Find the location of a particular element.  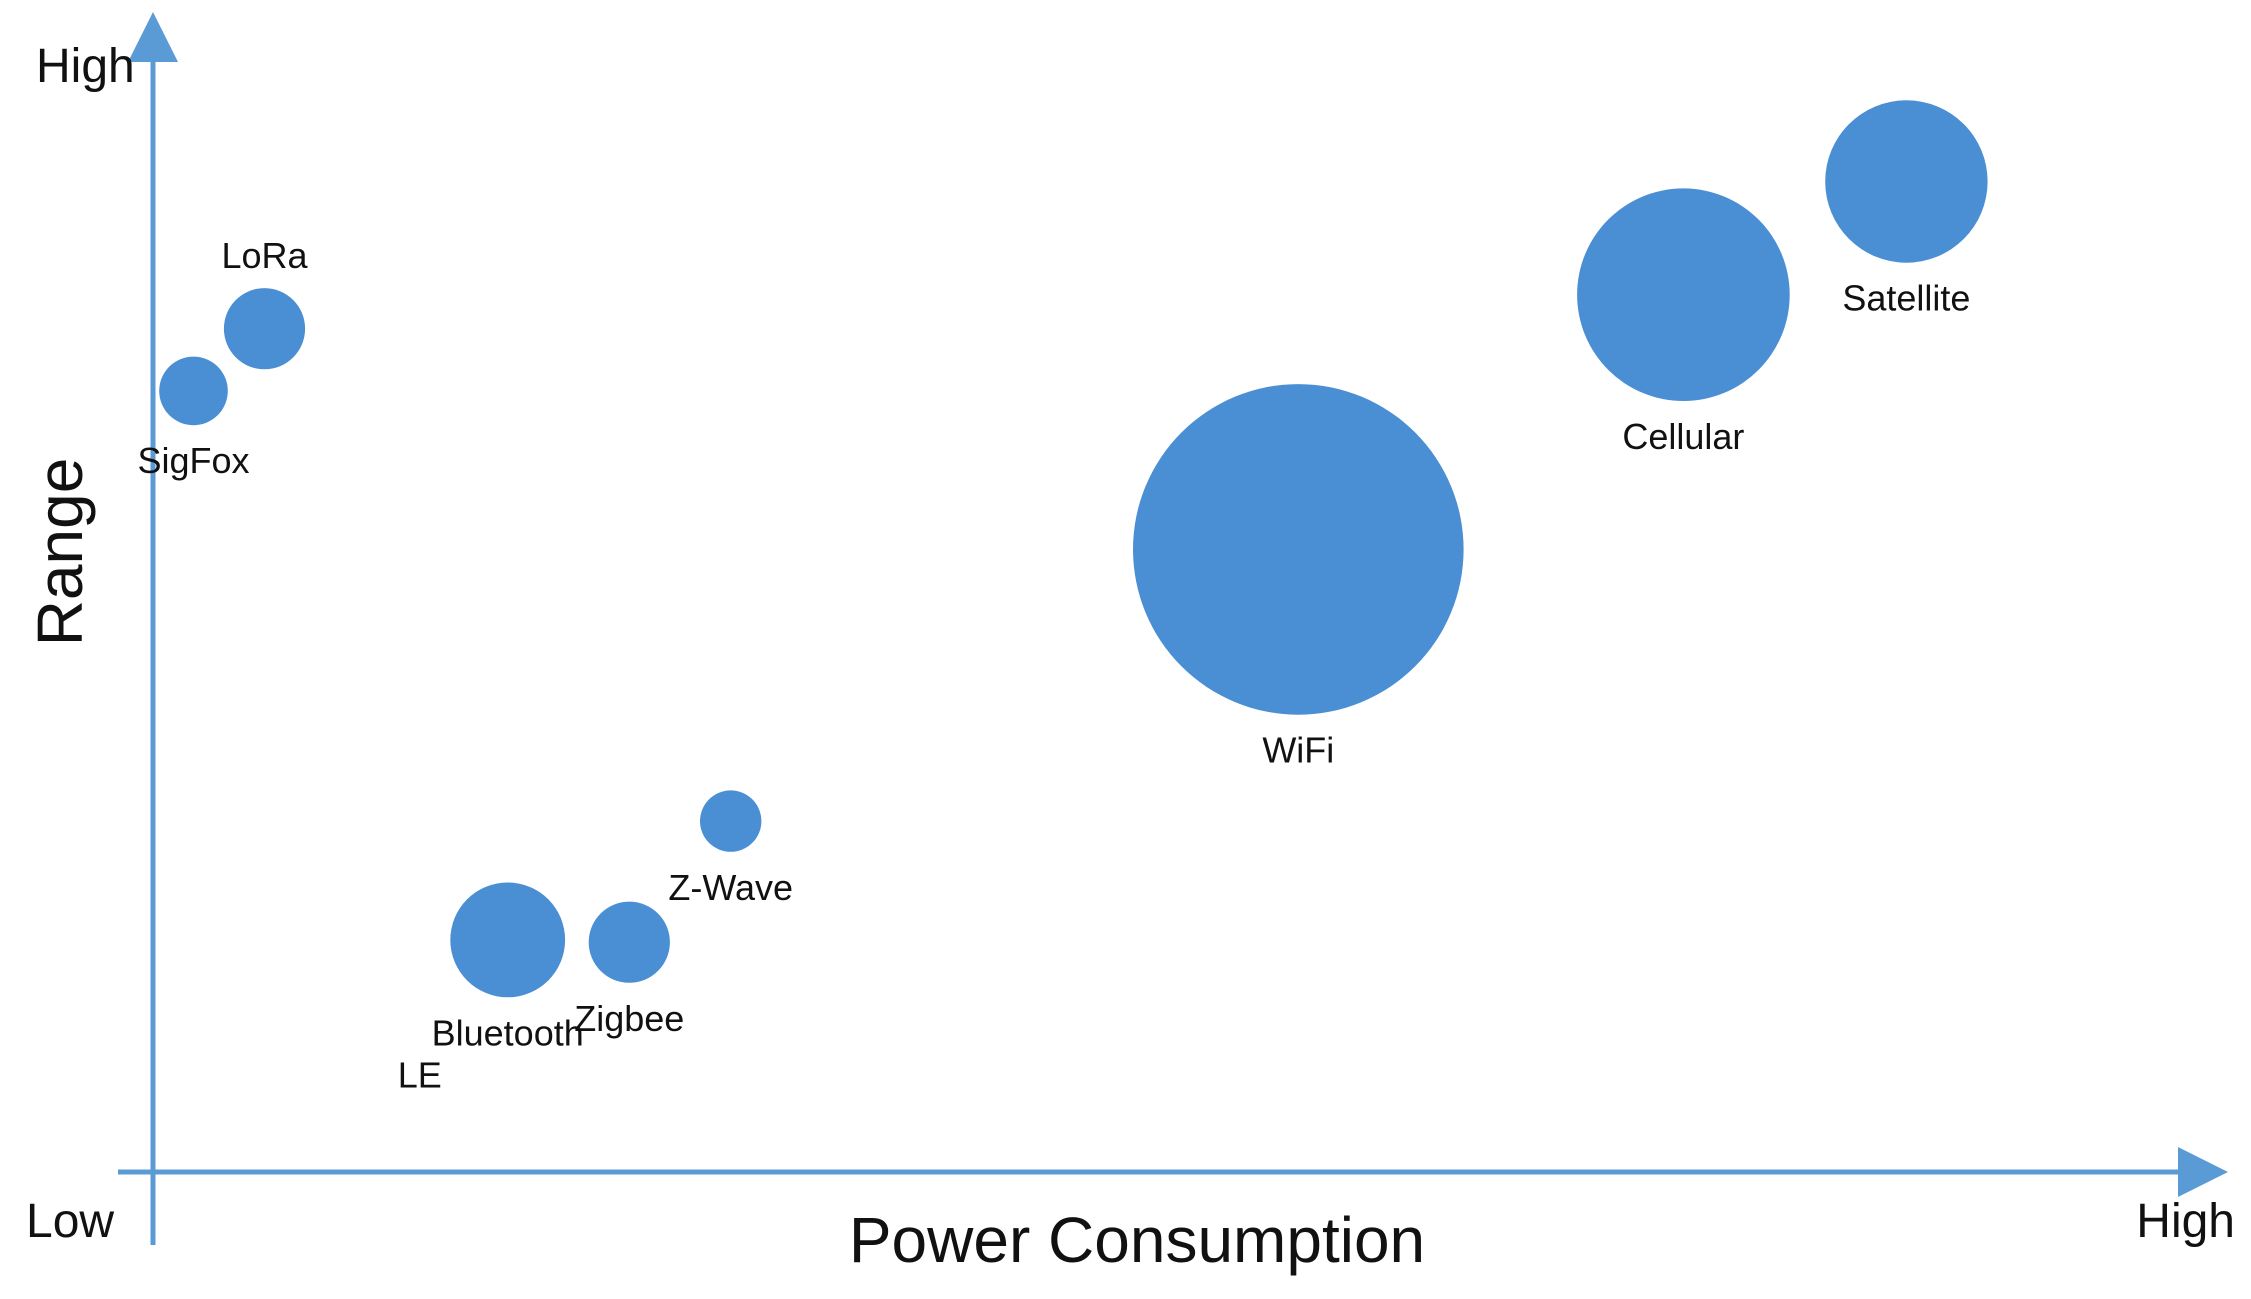

bubble-z-wave is located at coordinates (731, 821).